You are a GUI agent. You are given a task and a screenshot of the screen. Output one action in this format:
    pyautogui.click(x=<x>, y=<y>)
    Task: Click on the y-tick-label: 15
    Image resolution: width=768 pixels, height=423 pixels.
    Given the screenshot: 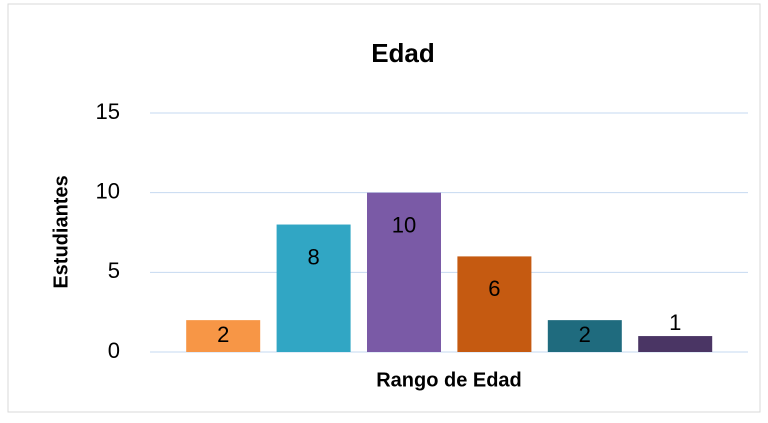 What is the action you would take?
    pyautogui.click(x=108, y=111)
    